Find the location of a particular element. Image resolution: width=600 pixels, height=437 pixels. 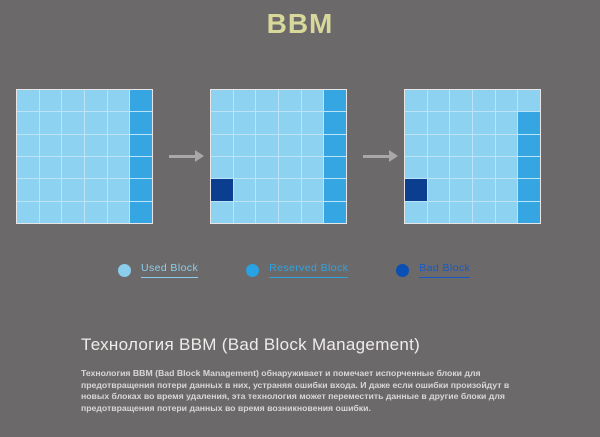

legend-label-bad-block: Bad Block is located at coordinates (445, 270).